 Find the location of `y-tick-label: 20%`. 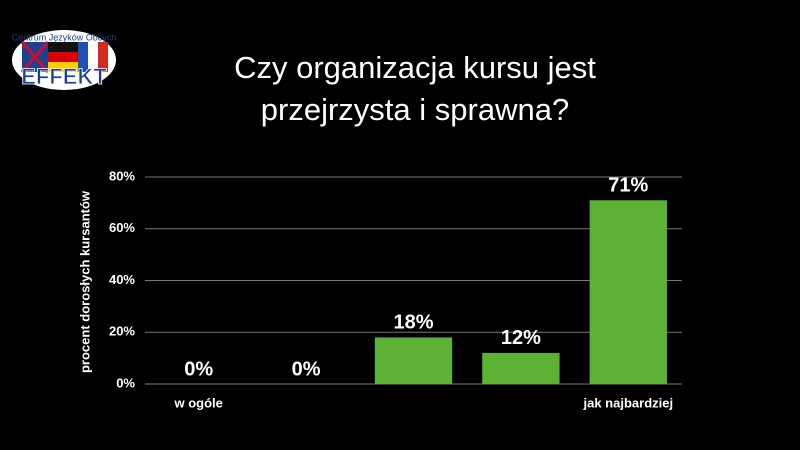

y-tick-label: 20% is located at coordinates (122, 331).